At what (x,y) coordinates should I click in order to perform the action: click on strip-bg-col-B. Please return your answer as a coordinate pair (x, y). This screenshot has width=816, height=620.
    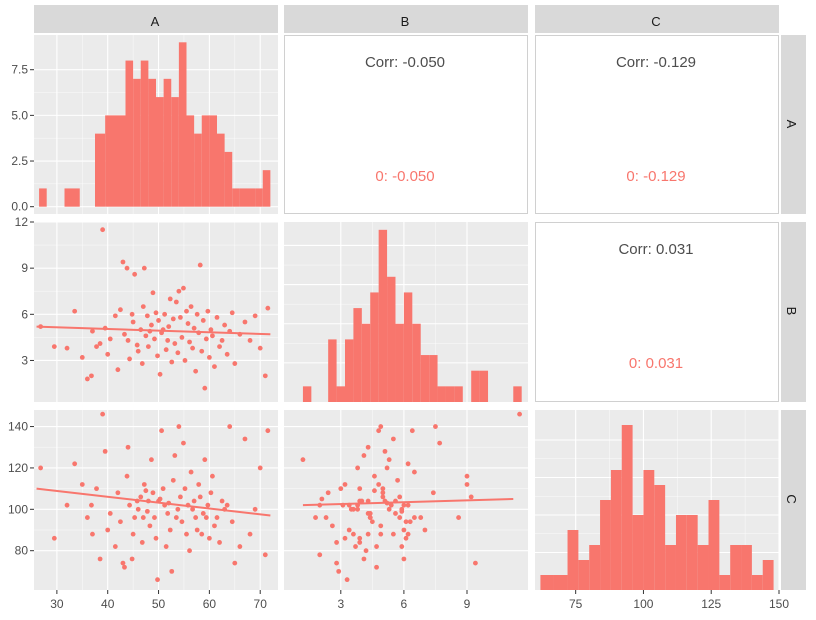
    Looking at the image, I should click on (406, 19).